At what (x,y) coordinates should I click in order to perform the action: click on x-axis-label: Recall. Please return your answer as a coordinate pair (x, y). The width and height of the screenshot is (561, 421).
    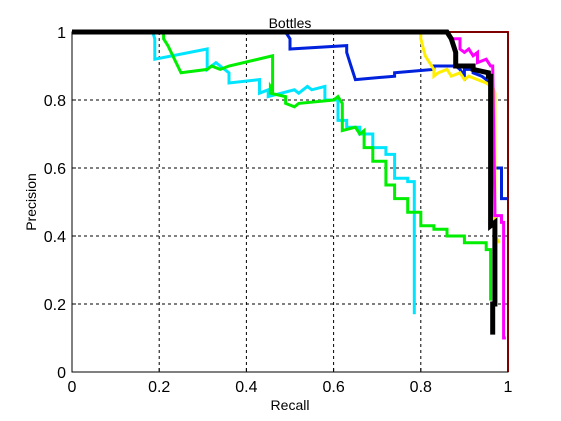
    Looking at the image, I should click on (290, 405).